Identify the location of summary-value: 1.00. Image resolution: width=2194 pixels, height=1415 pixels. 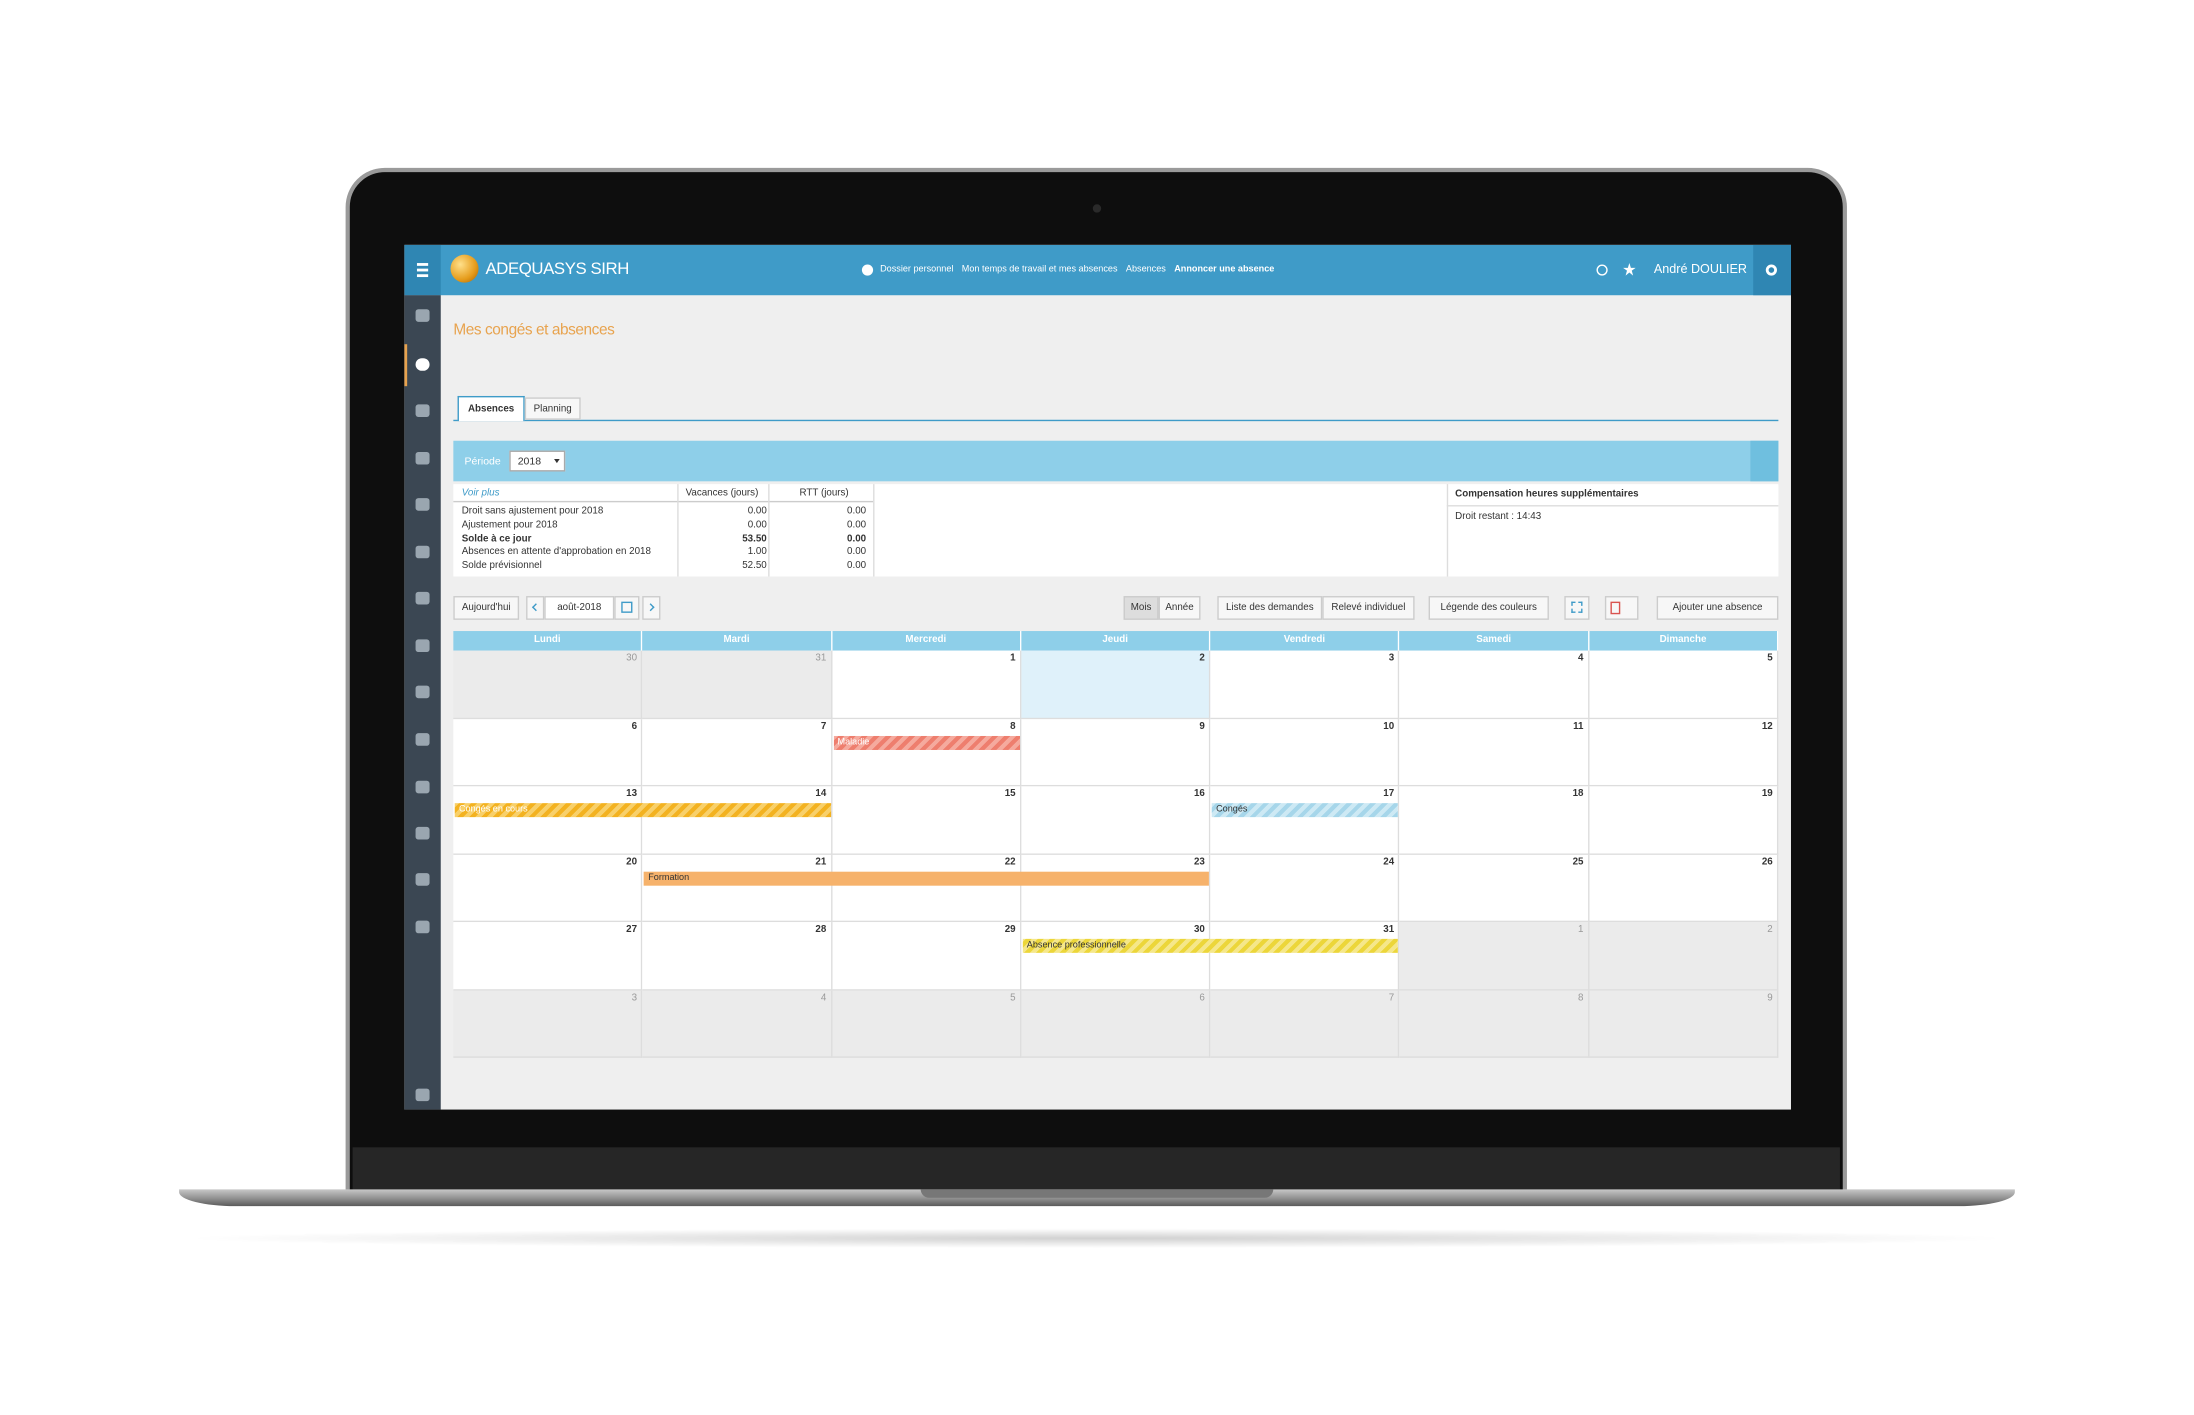
(757, 552).